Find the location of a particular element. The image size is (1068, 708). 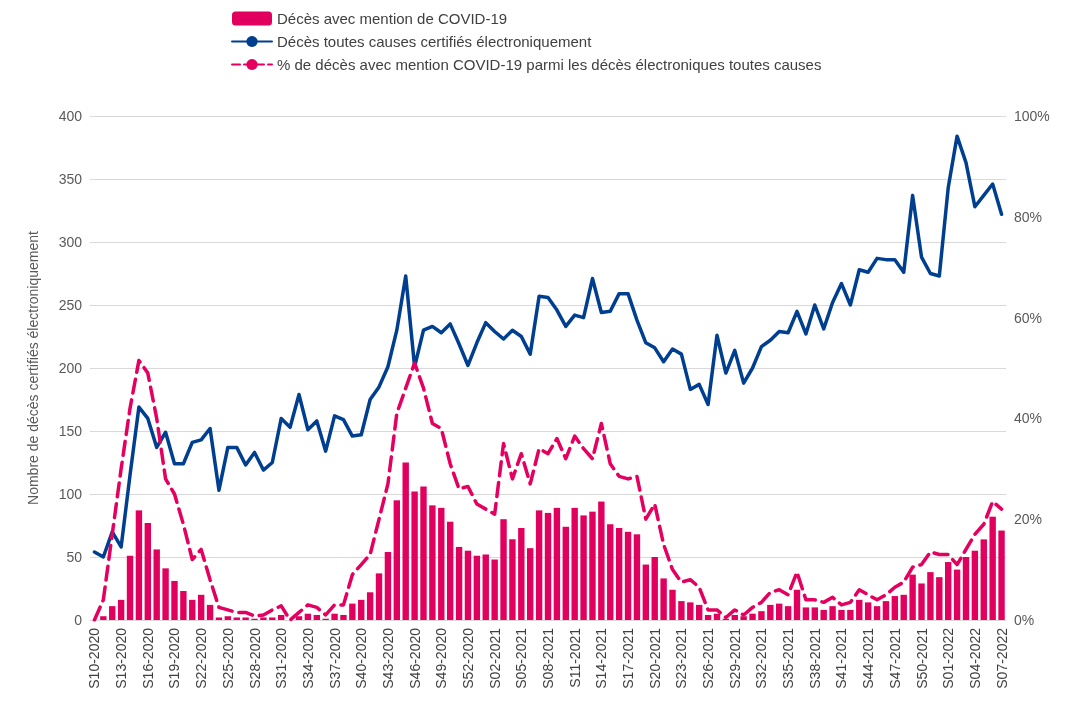

x-tick-label: S25-2020 is located at coordinates (227, 658).